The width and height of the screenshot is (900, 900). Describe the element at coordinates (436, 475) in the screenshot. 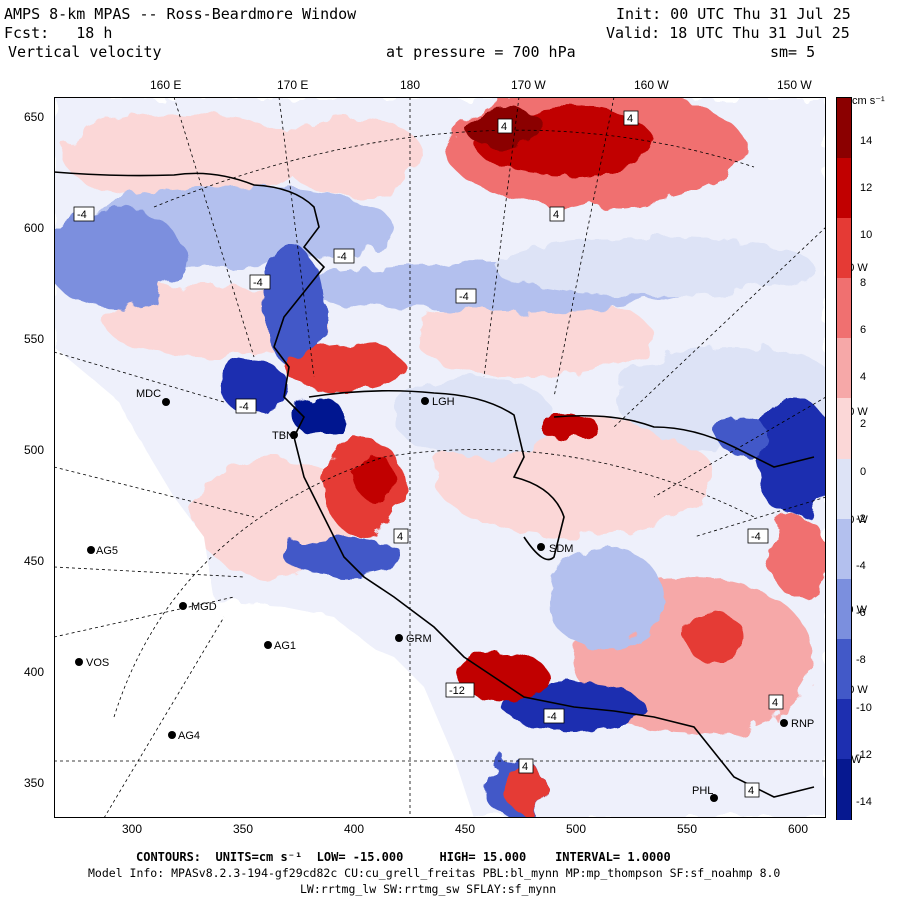

I see `ice-shelf-edge` at that location.